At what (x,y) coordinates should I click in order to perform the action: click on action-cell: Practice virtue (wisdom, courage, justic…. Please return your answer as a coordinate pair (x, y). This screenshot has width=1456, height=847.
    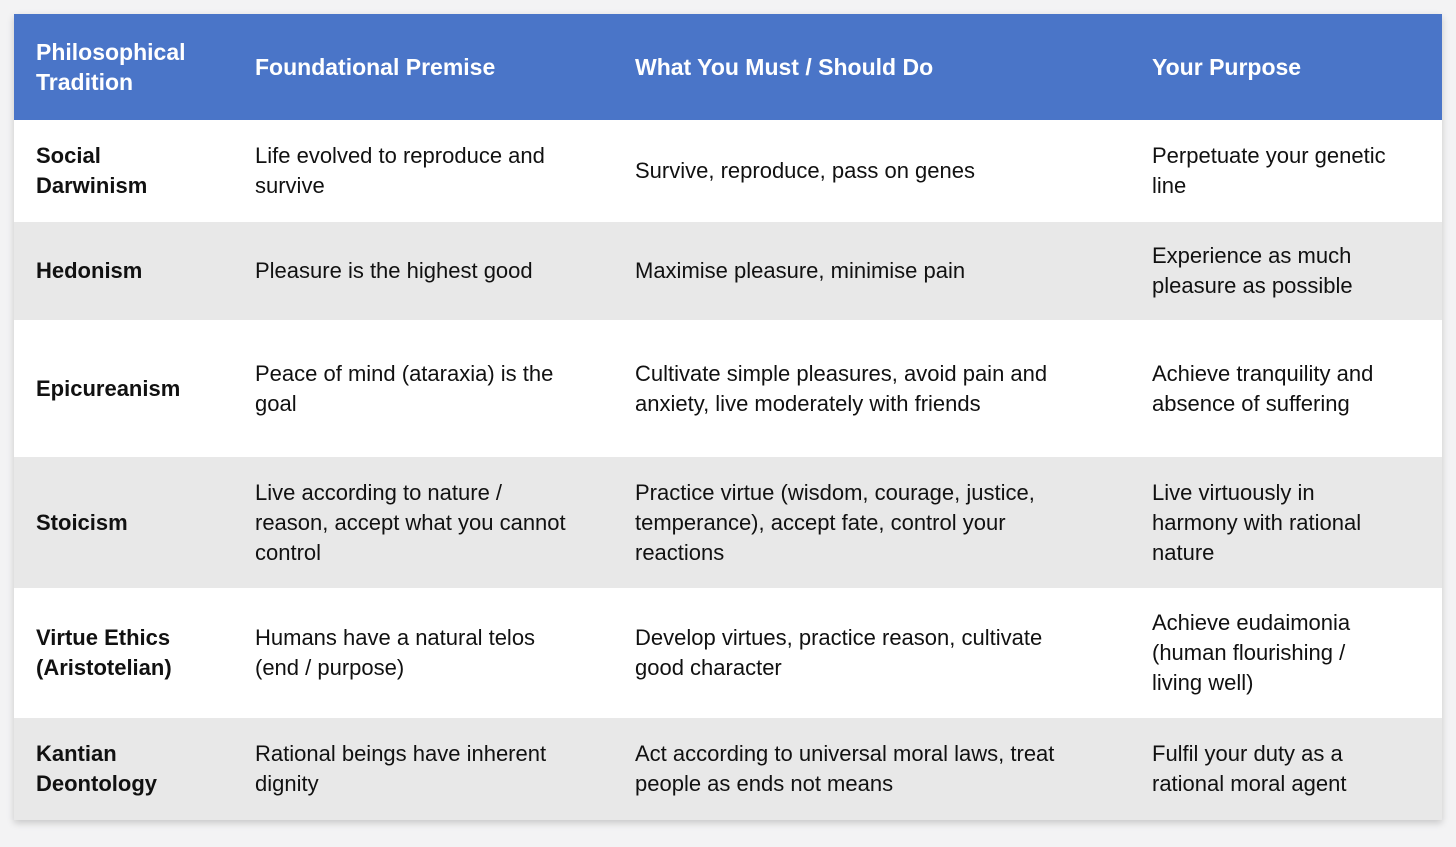
    Looking at the image, I should click on (835, 522).